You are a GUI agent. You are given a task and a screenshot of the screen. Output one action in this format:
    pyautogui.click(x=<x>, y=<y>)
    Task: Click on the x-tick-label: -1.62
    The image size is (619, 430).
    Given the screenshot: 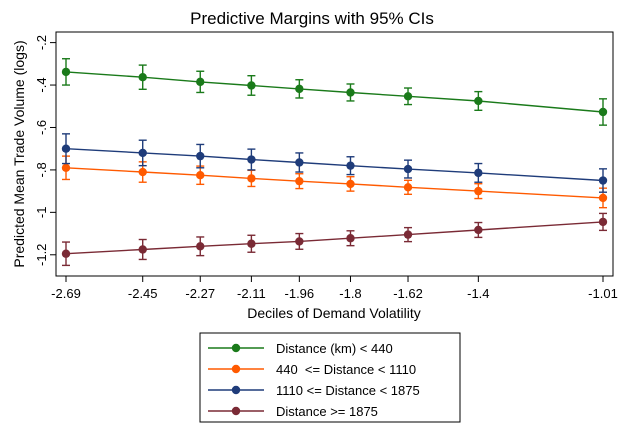 What is the action you would take?
    pyautogui.click(x=408, y=293)
    